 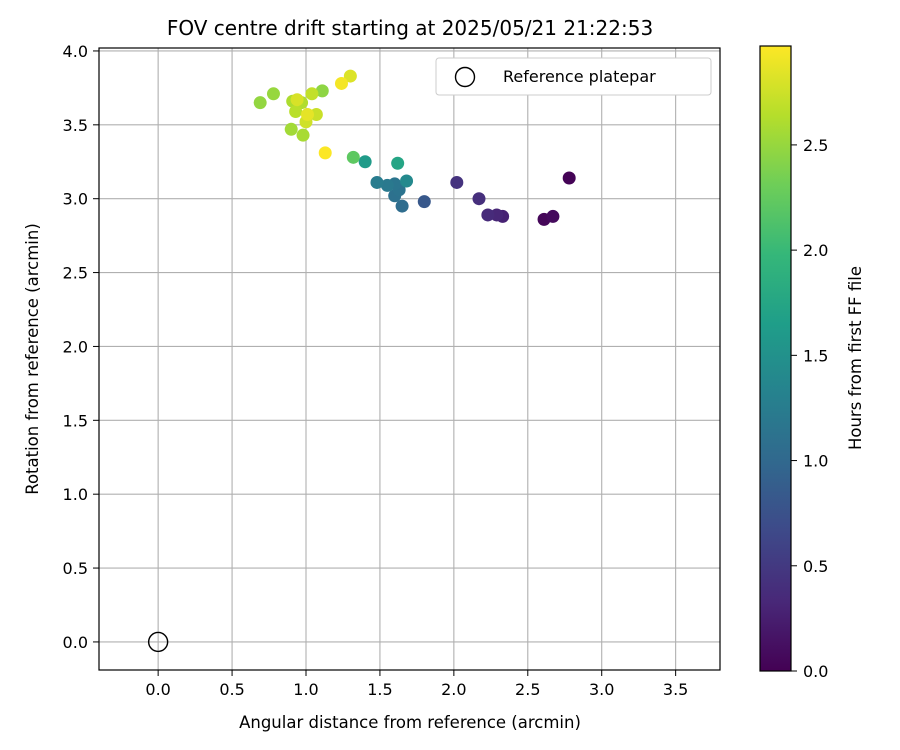 I want to click on legend-entry-reference-platepar: Reference platepar, so click(x=579, y=76).